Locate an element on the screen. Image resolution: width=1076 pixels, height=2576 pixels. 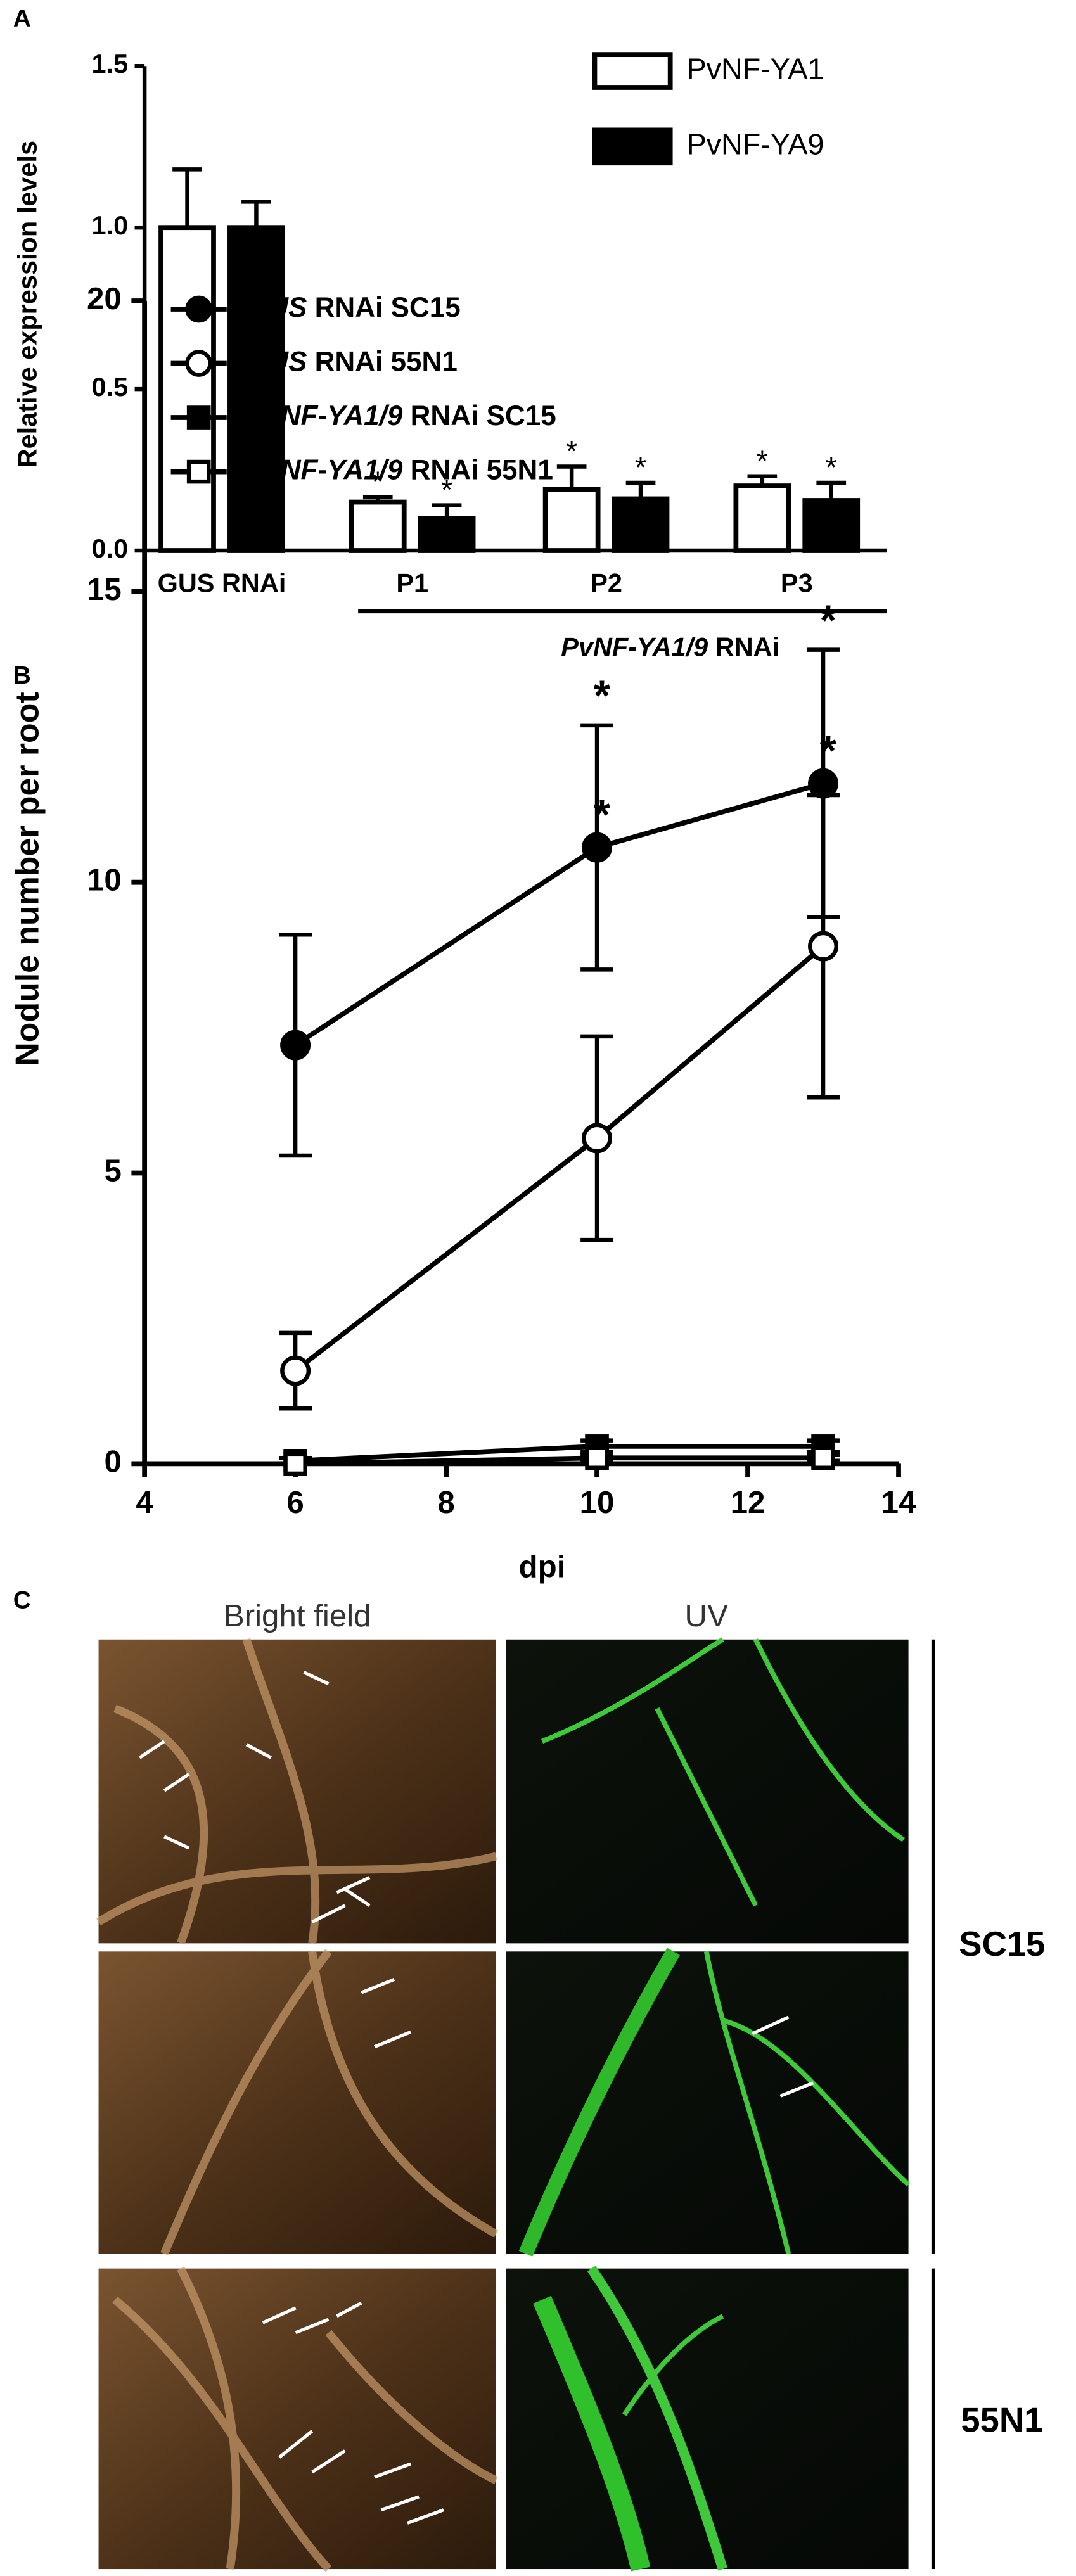
x-tick-label: P2 is located at coordinates (606, 582).